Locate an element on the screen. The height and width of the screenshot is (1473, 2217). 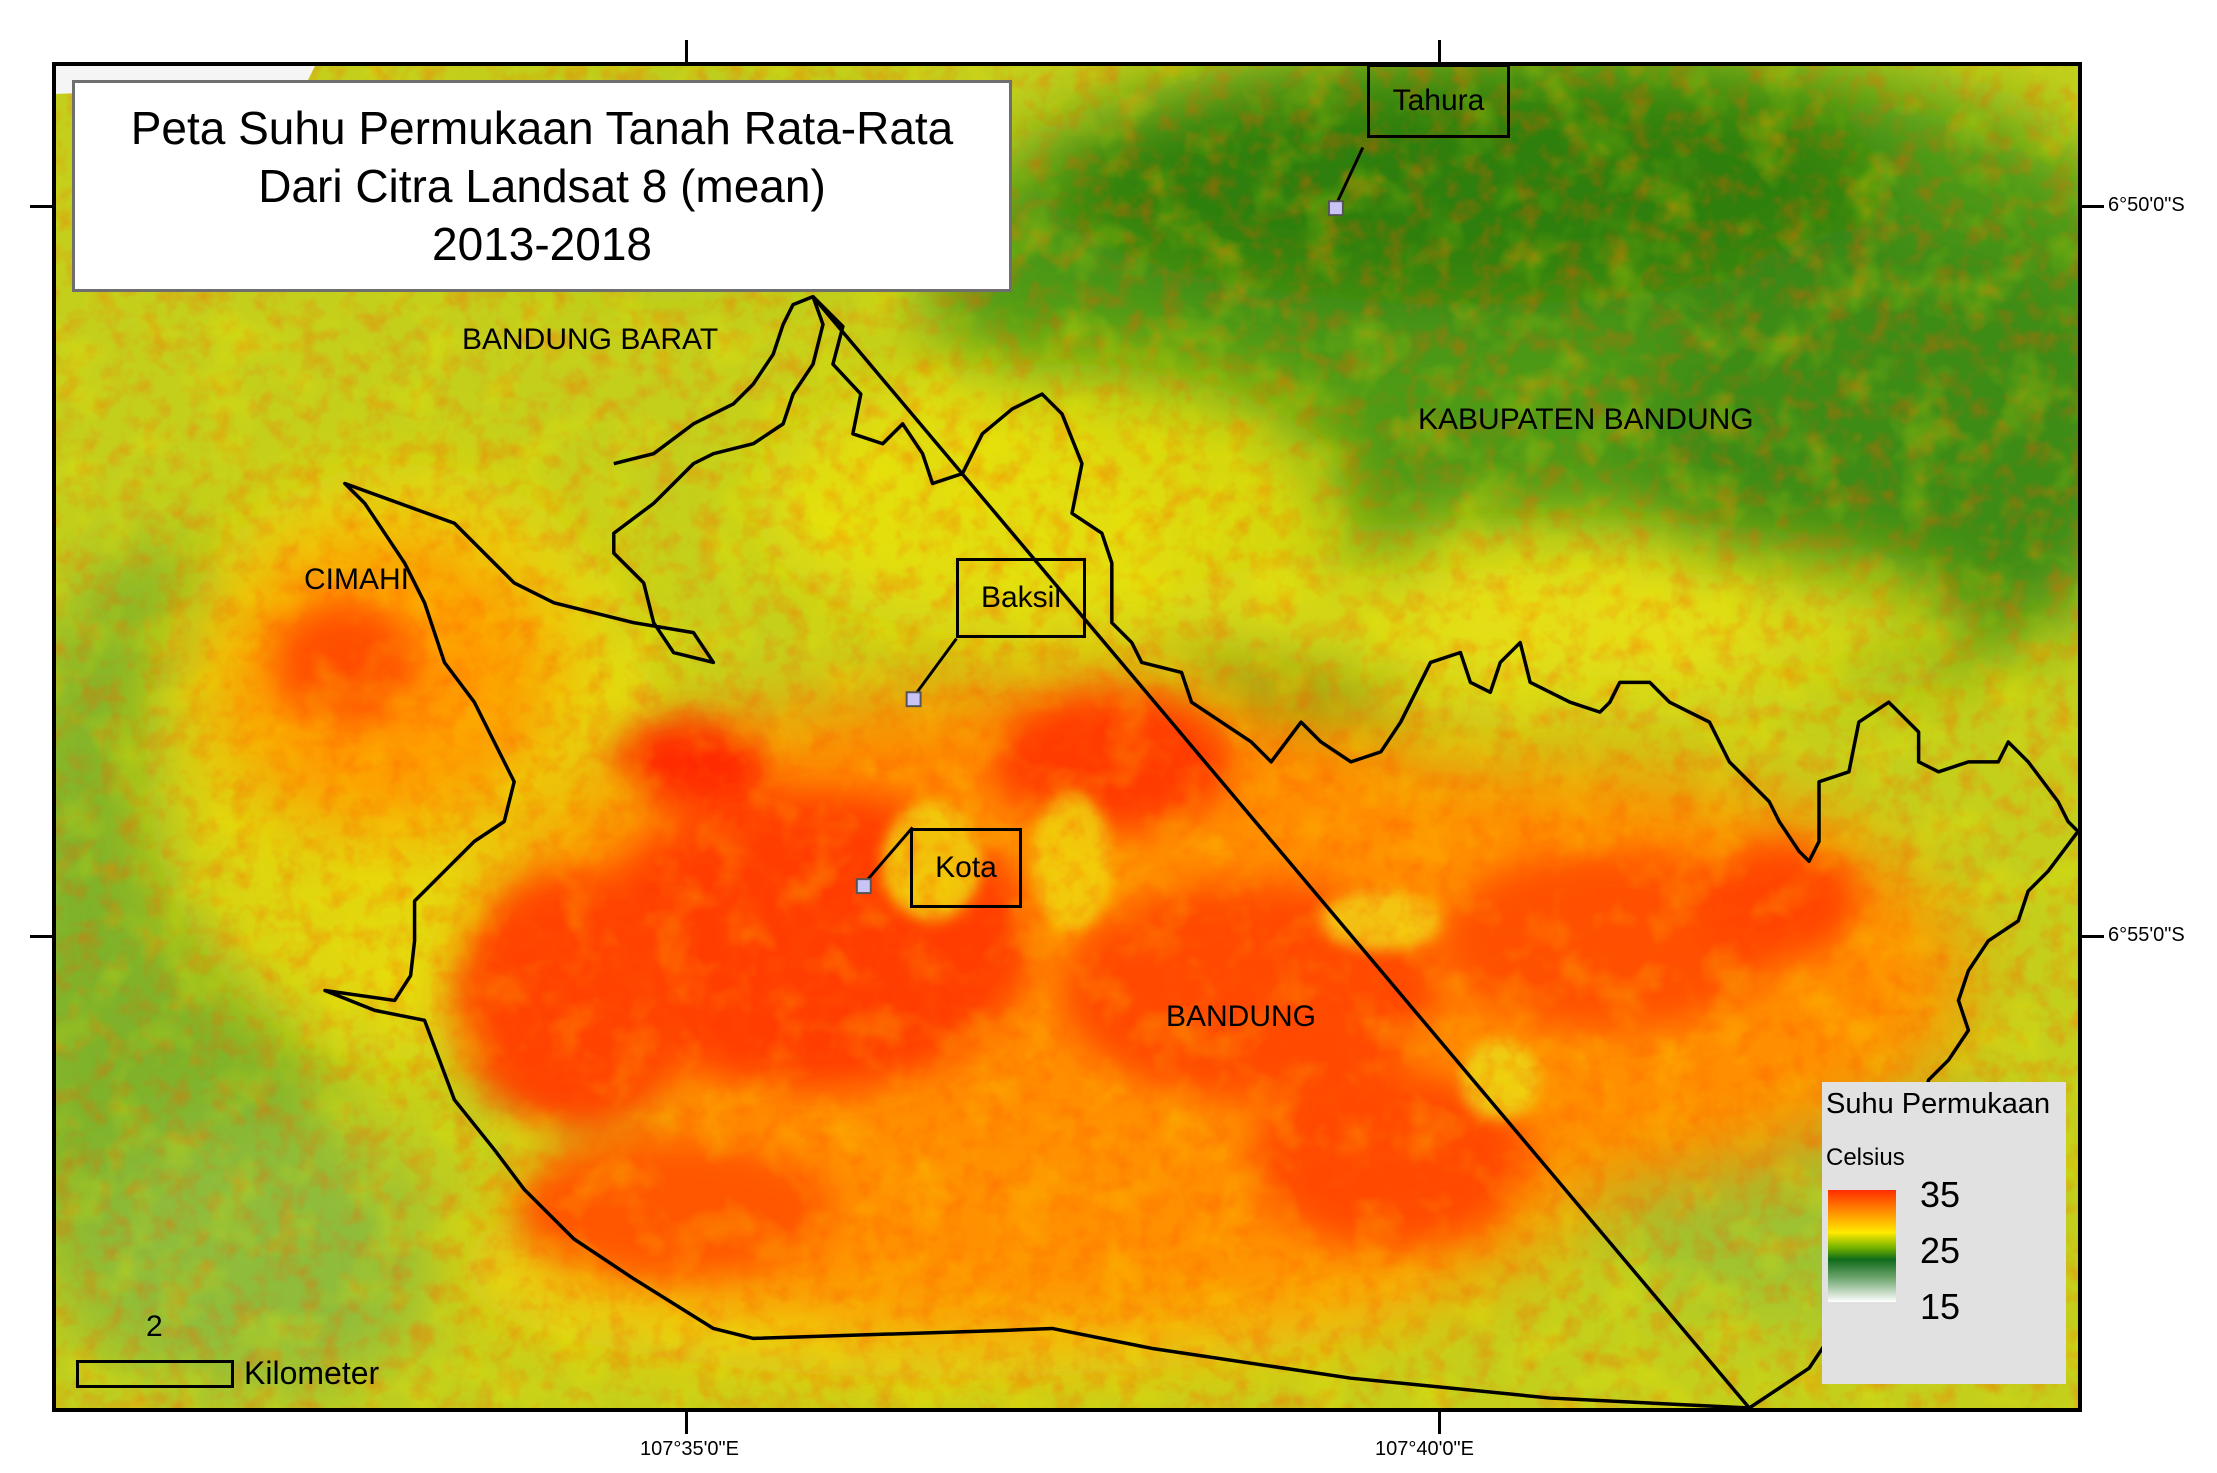
legend-mid-value: 25 is located at coordinates (1940, 1250).